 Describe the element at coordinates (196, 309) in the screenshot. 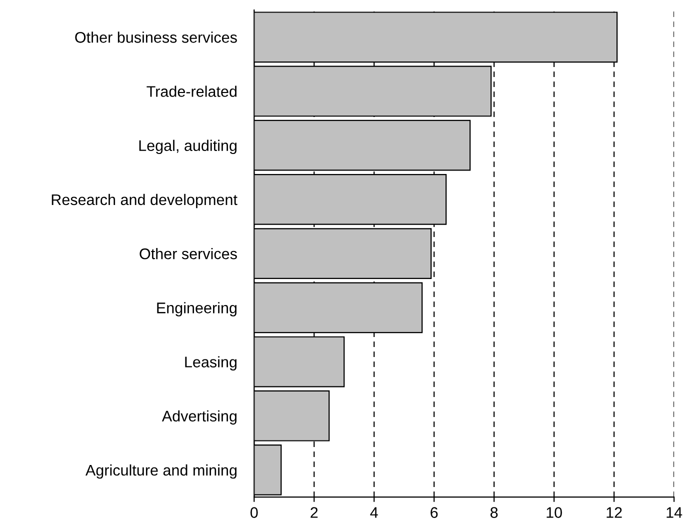

I see `y-tick-label: Engineering` at that location.